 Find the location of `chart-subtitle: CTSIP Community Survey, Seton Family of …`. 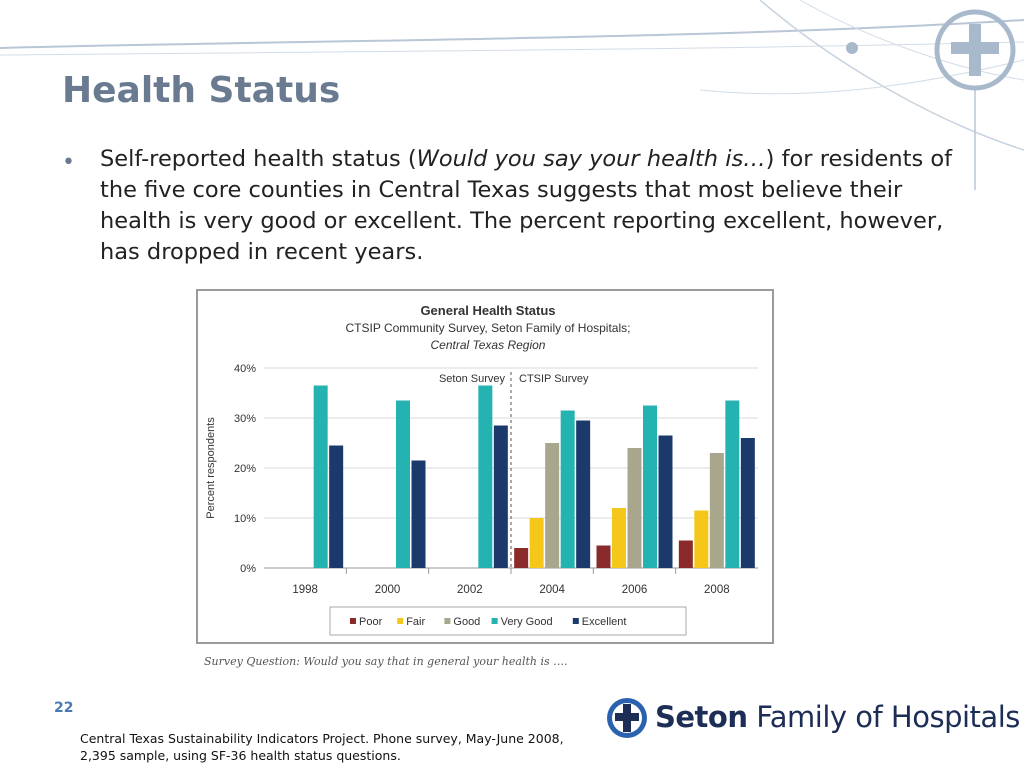

chart-subtitle: CTSIP Community Survey, Seton Family of … is located at coordinates (488, 328).